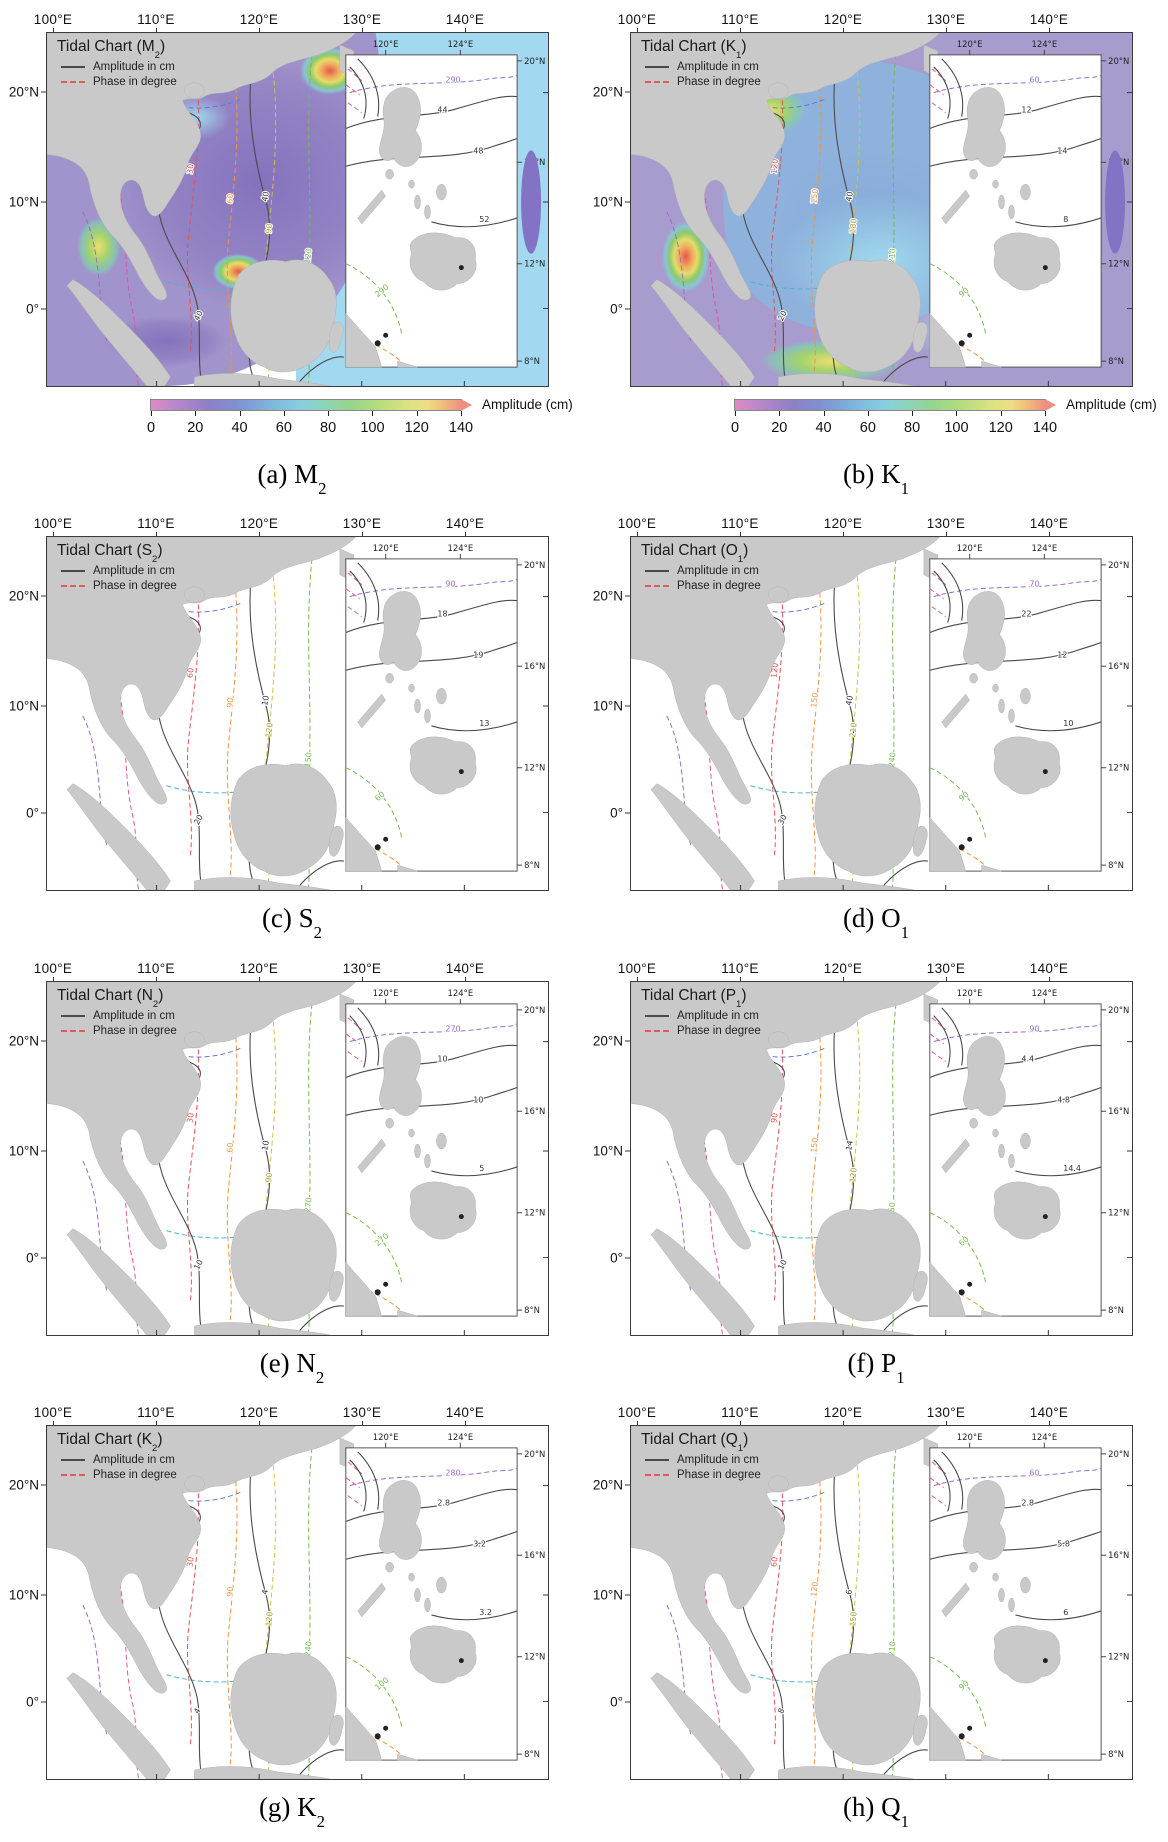 The width and height of the screenshot is (1168, 1842). I want to click on colorbar-tick-label: 120, so click(1000, 428).